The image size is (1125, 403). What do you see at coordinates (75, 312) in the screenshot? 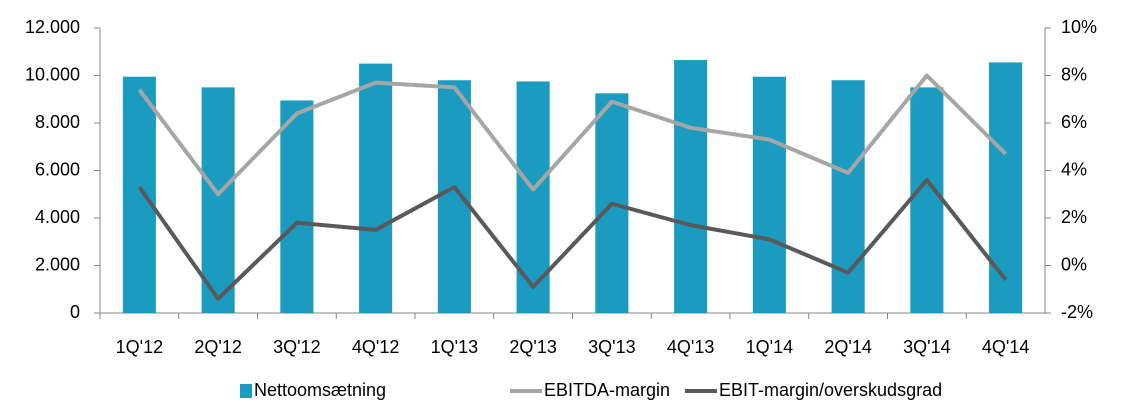
I see `y-tick-label: 0` at bounding box center [75, 312].